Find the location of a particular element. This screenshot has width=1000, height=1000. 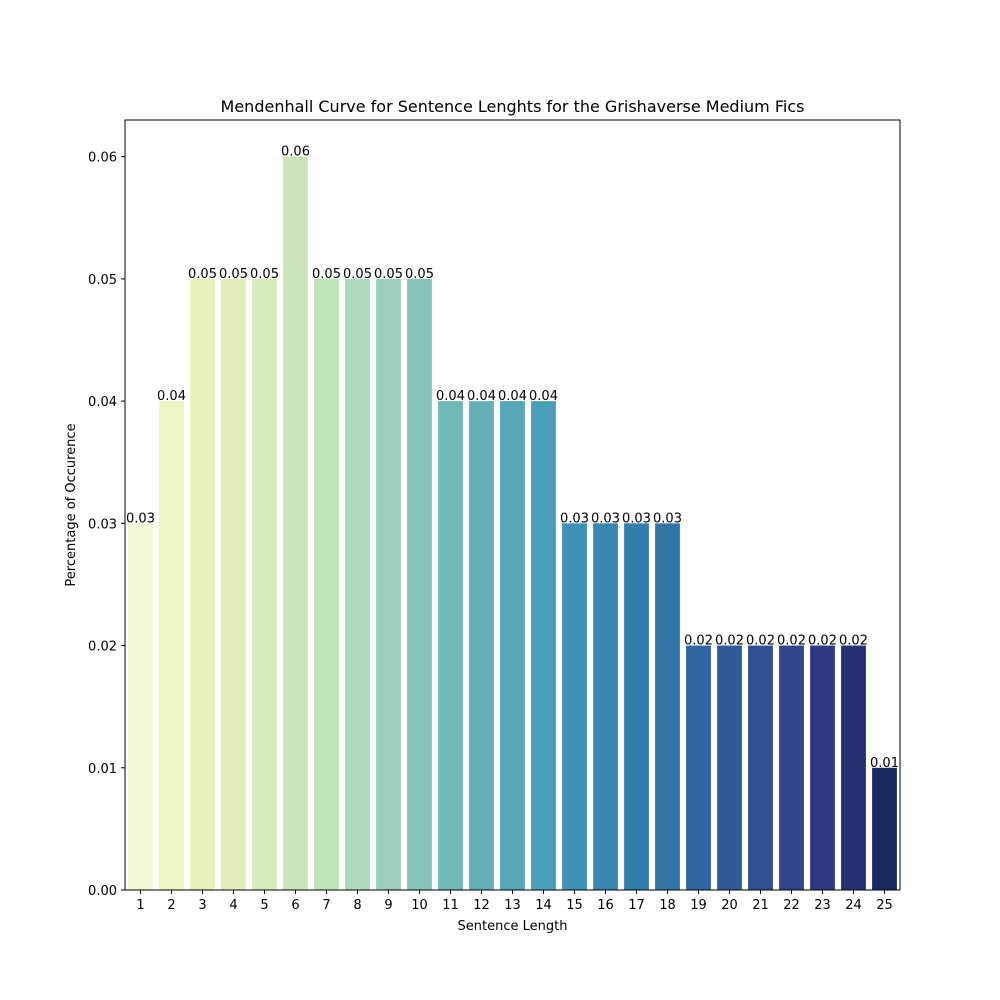

x-tick-label: 15 is located at coordinates (574, 905).